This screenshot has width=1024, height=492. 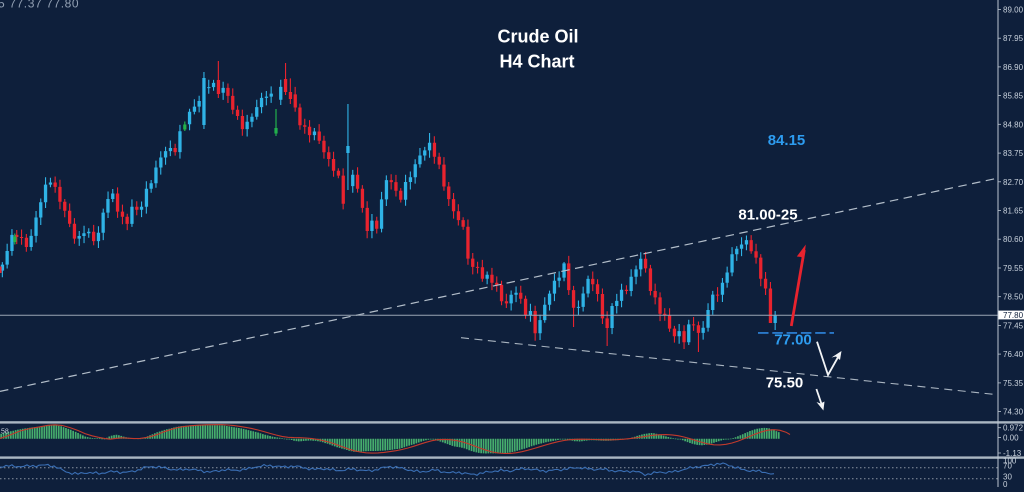 I want to click on svg-text: 70, so click(x=1007, y=466).